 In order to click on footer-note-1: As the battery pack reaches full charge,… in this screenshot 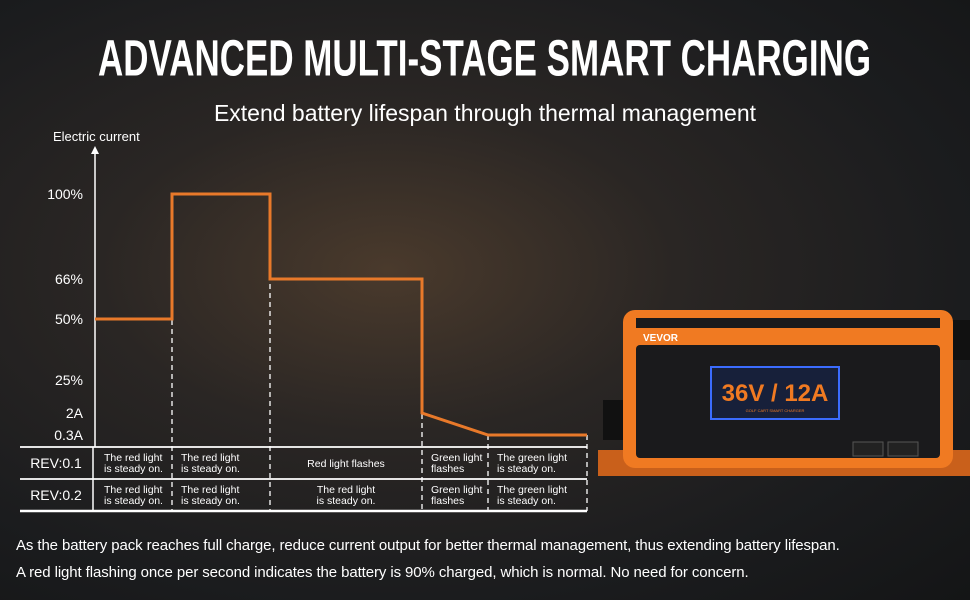, I will do `click(428, 545)`.